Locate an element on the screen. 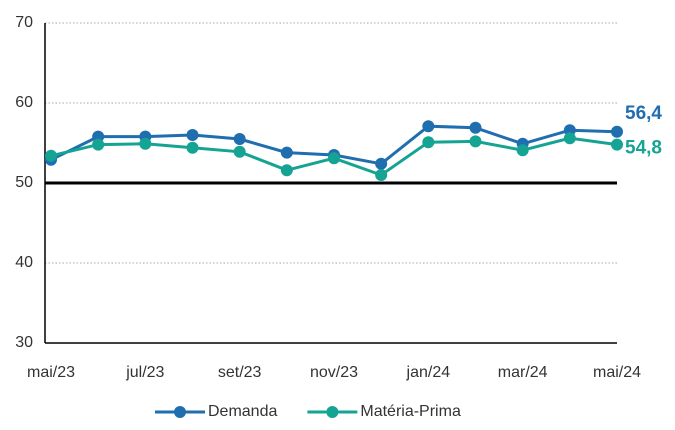 The image size is (675, 430). data-label: 56,4 is located at coordinates (643, 113).